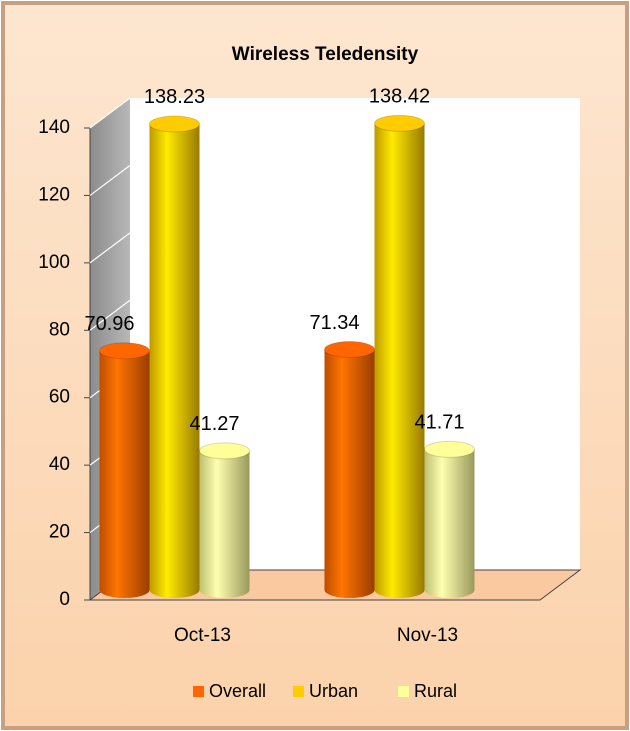  I want to click on x-tick-label: Oct-13, so click(202, 635).